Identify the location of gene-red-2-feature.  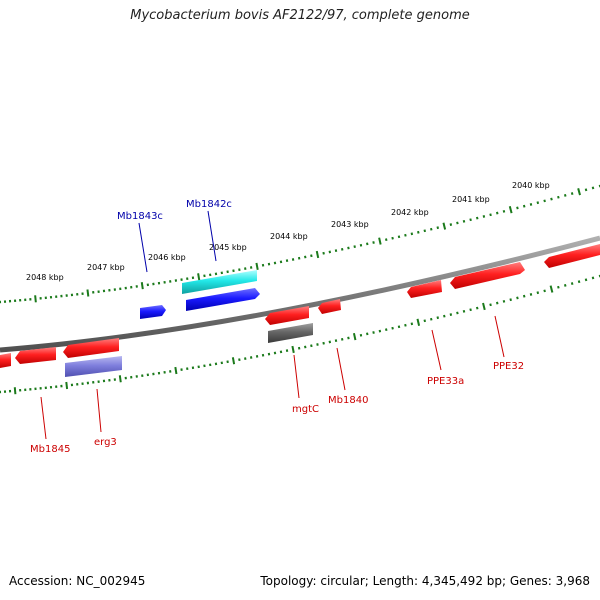
(91, 348).